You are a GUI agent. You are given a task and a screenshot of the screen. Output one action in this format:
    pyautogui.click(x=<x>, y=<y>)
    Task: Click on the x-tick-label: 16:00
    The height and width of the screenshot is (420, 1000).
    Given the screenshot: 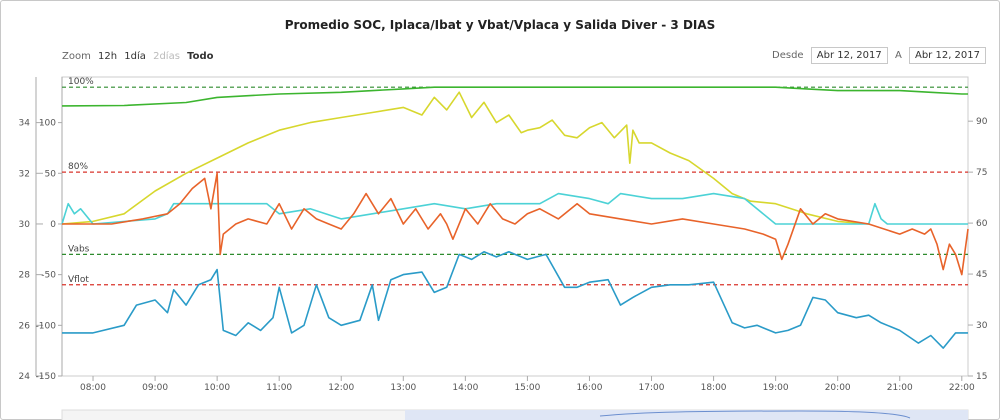 What is the action you would take?
    pyautogui.click(x=589, y=388)
    